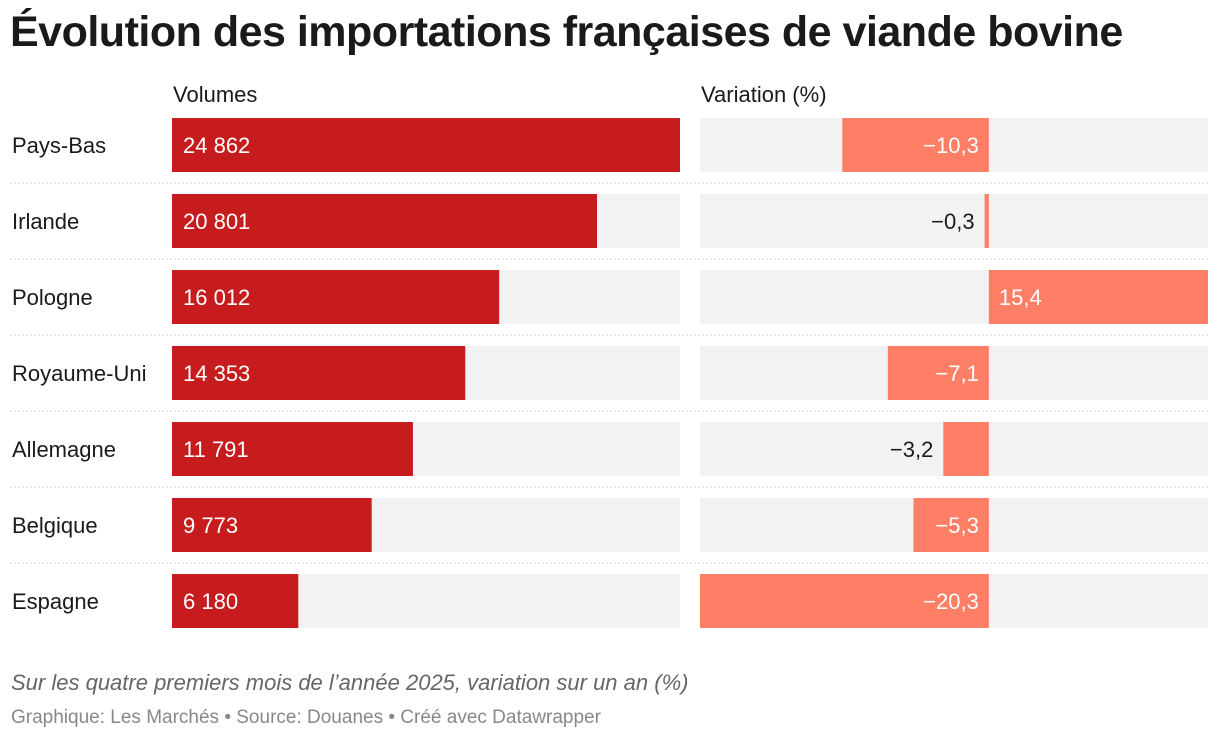 This screenshot has width=1220, height=742. I want to click on category-label: Irlande, so click(45, 221).